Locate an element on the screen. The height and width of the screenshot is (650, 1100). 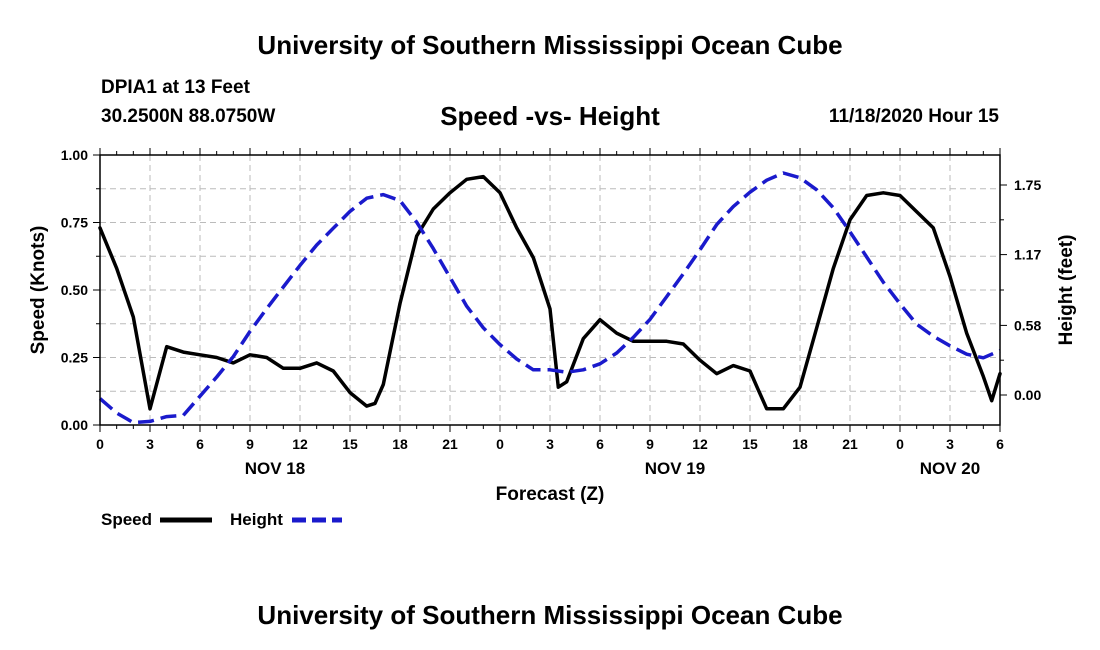
legend: Speed Height is located at coordinates (221, 519).